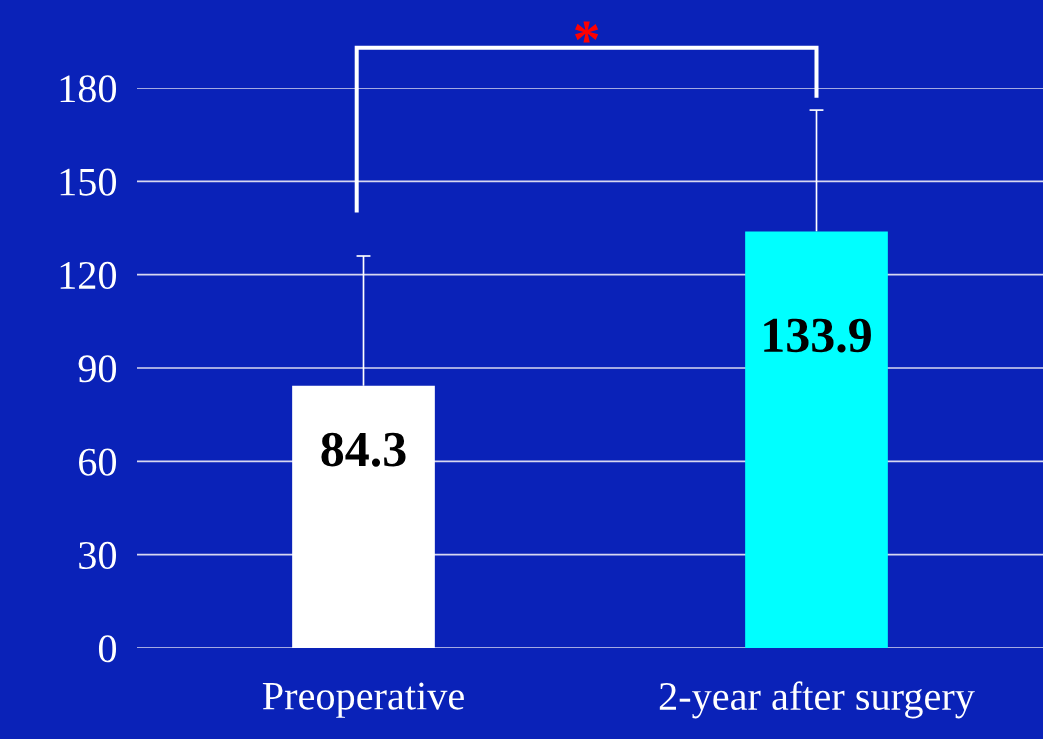 This screenshot has width=1043, height=739. Describe the element at coordinates (98, 462) in the screenshot. I see `y-tick-label: 60` at that location.